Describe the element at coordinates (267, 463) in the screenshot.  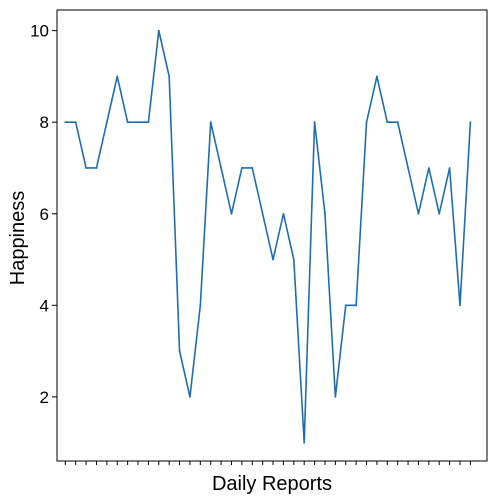
I see `x-axis` at that location.